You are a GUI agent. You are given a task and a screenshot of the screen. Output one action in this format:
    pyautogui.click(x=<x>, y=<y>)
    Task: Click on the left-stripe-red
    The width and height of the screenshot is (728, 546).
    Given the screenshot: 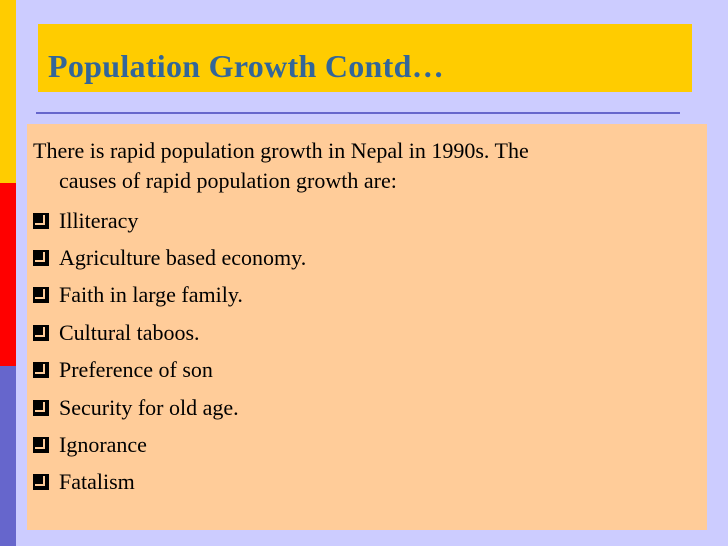 What is the action you would take?
    pyautogui.click(x=8, y=274)
    